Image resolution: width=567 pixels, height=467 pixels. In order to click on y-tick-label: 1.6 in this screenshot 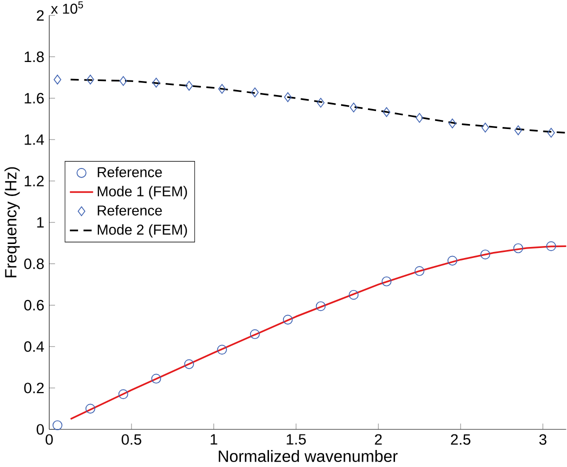, I will do `click(34, 98)`.